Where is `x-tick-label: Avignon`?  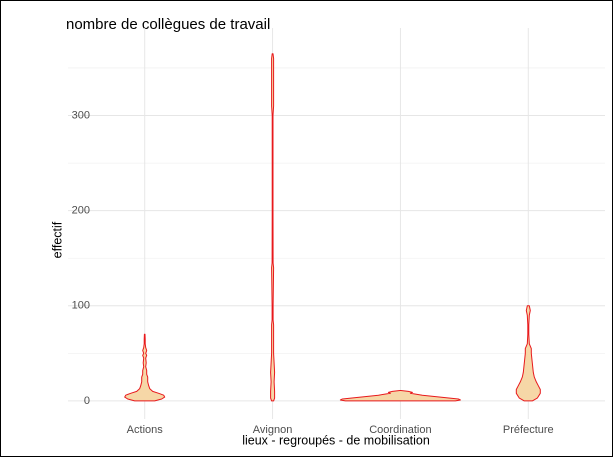 x-tick-label: Avignon is located at coordinates (273, 430).